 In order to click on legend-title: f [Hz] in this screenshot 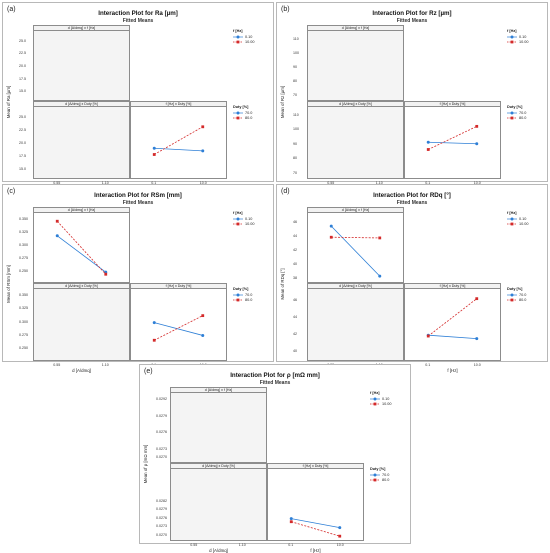, I will do `click(238, 31)`.